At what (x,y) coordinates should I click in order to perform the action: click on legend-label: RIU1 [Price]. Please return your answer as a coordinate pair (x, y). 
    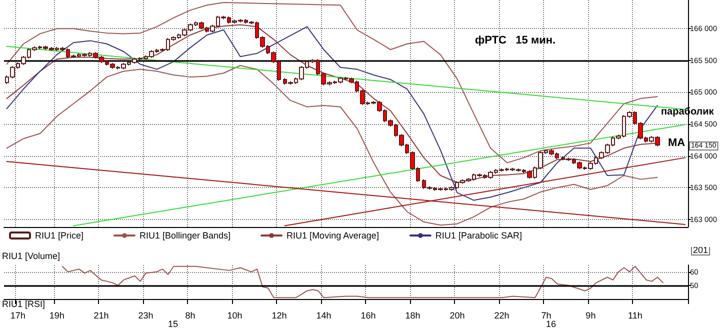
    Looking at the image, I should click on (59, 235).